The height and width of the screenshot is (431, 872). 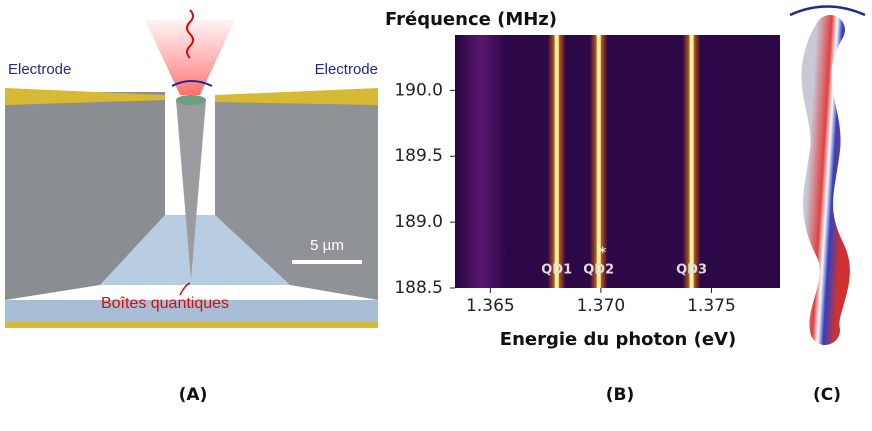 I want to click on line-label: QD1, so click(x=556, y=270).